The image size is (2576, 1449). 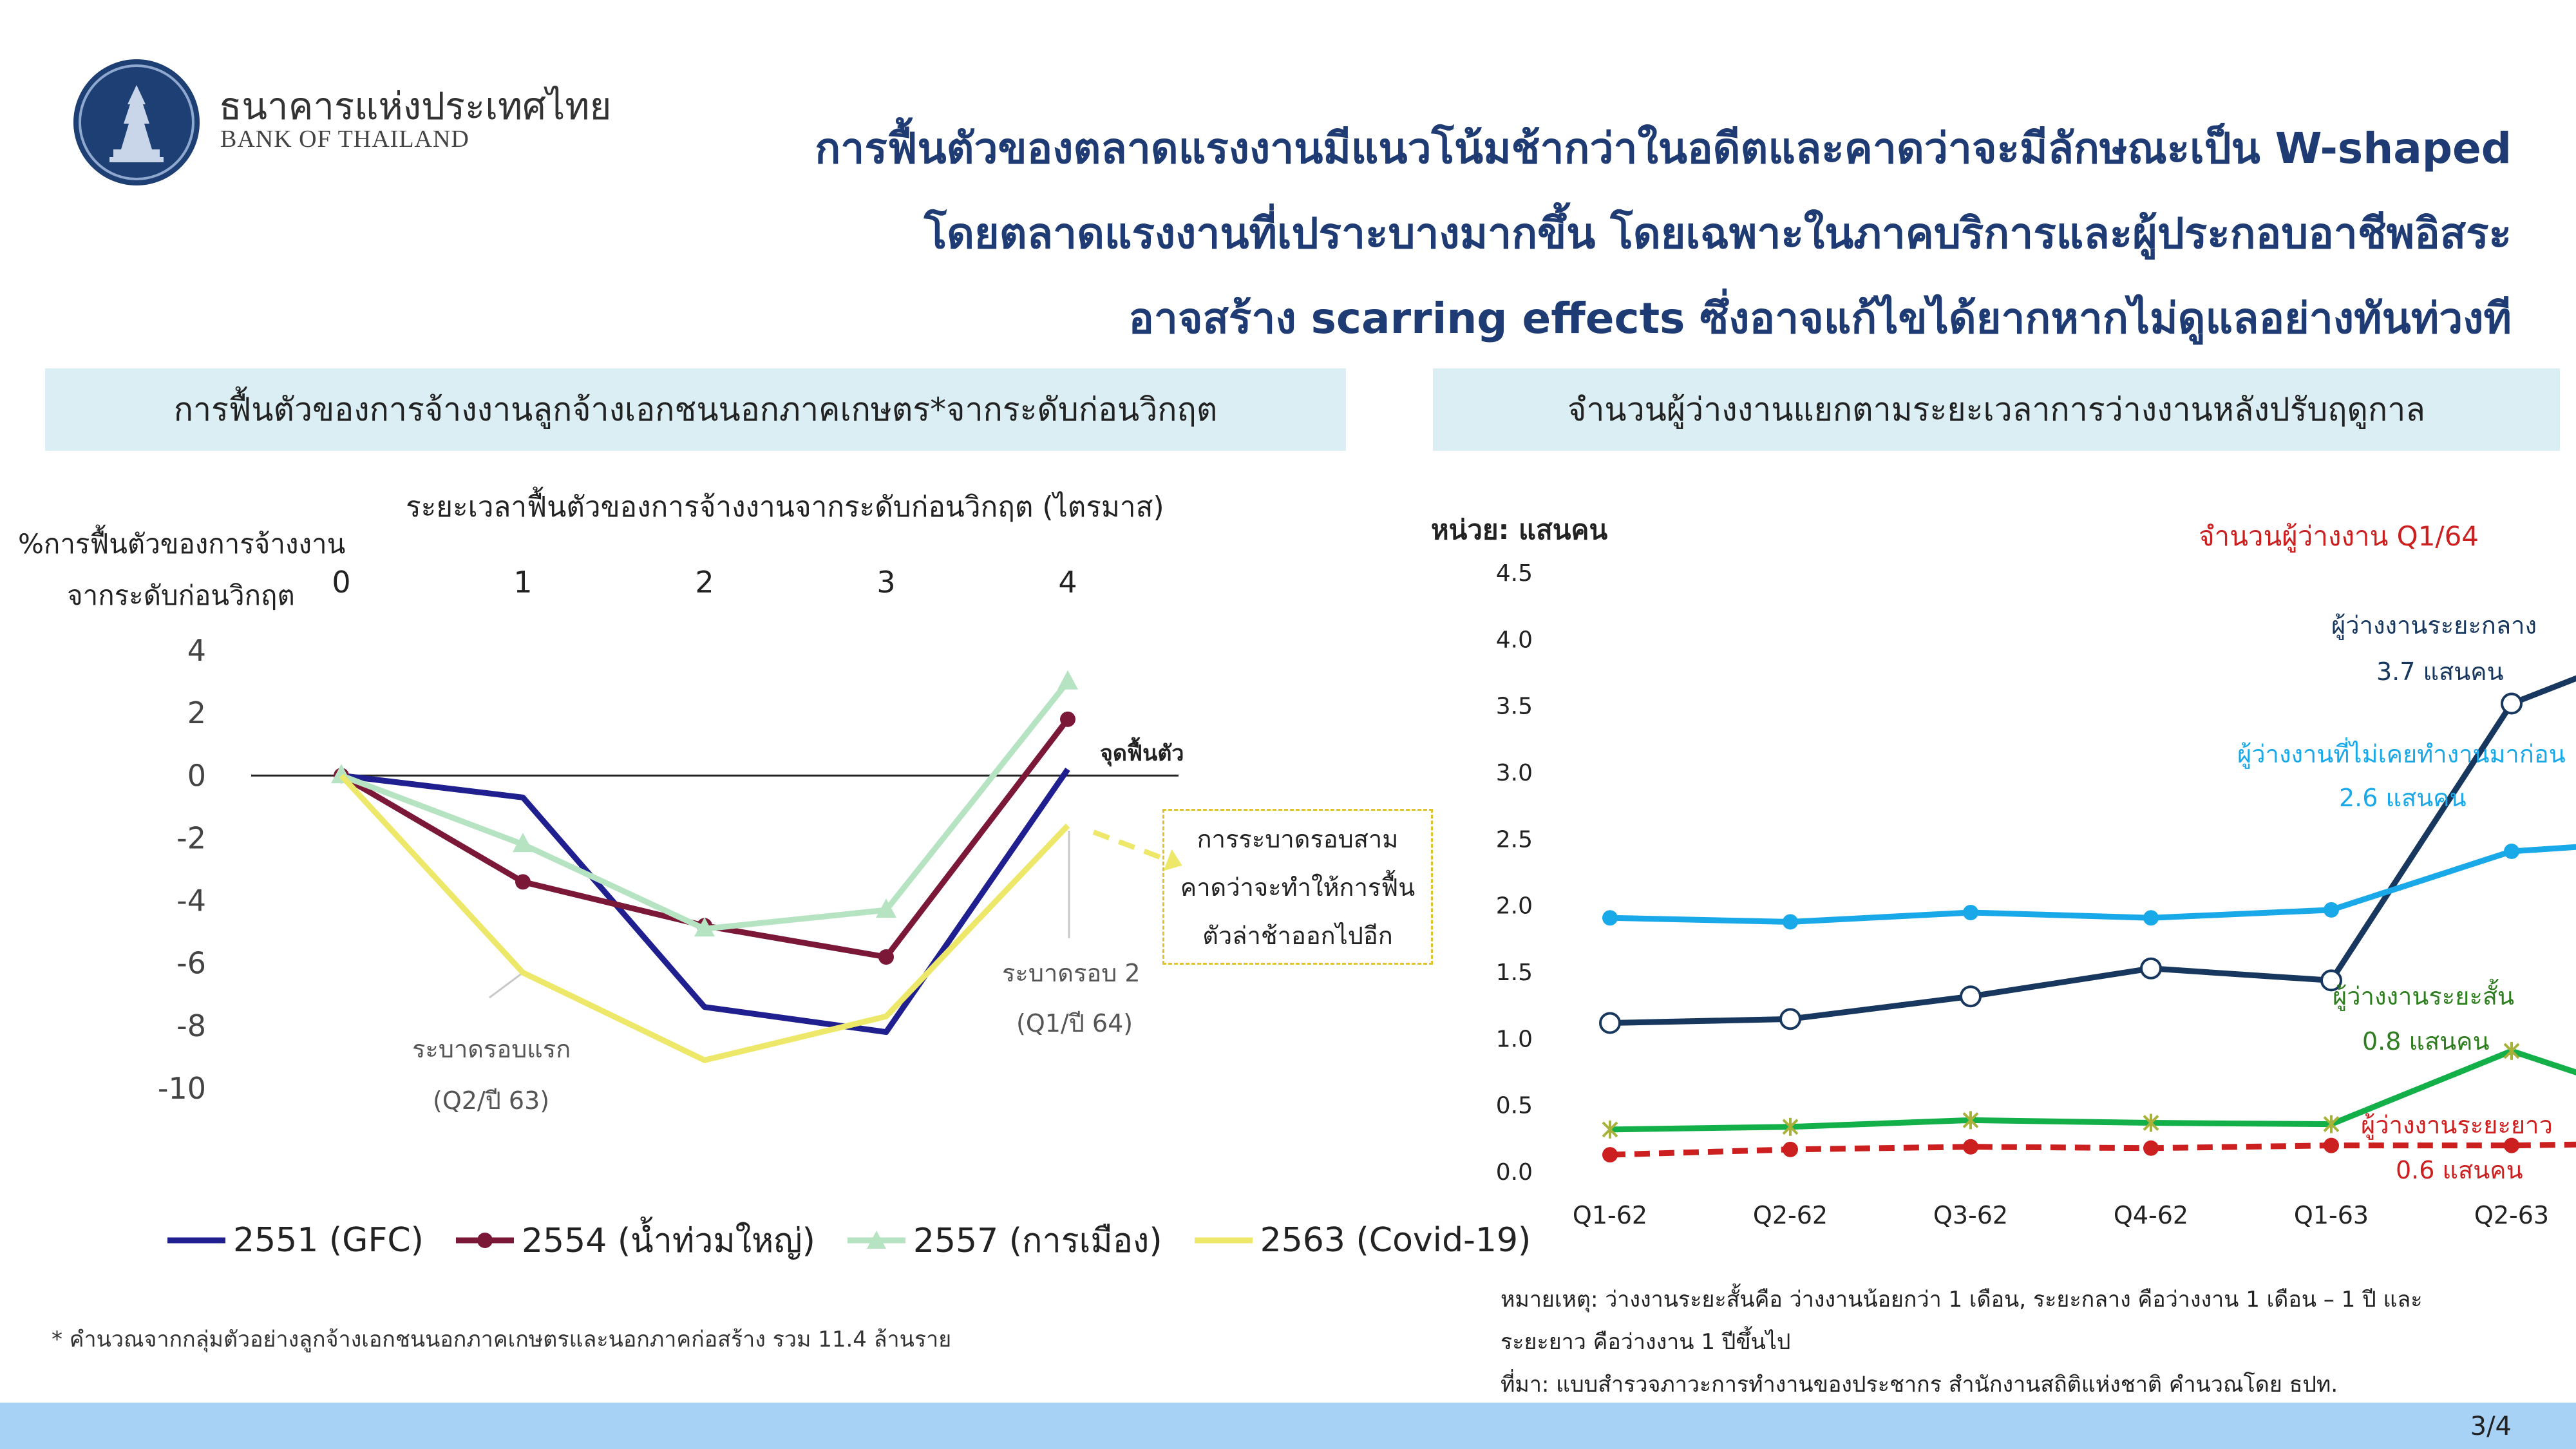 What do you see at coordinates (1071, 973) in the screenshot?
I see `wave2-label-1: ระบาดรอบ 2` at bounding box center [1071, 973].